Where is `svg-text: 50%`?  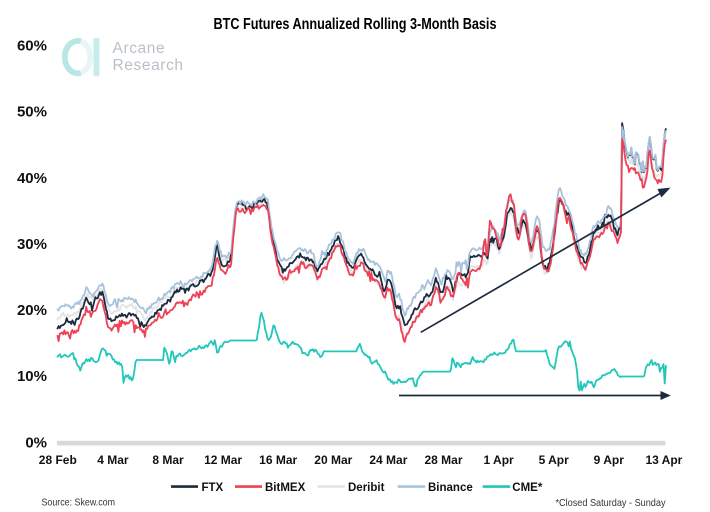
svg-text: 50% is located at coordinates (32, 112).